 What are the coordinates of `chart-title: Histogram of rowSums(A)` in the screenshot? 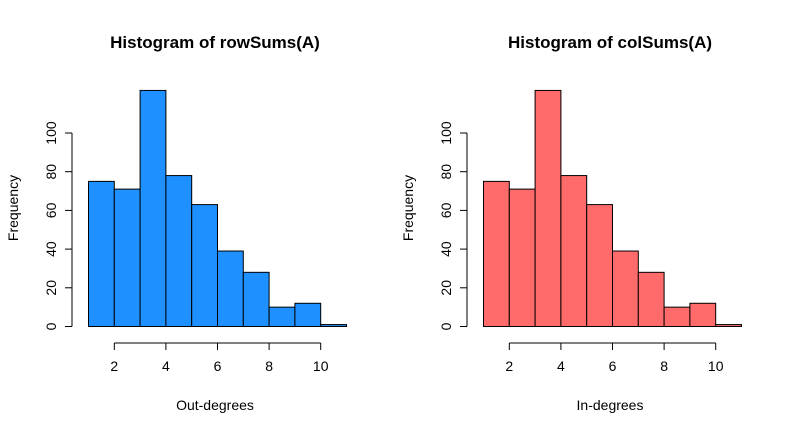 It's located at (215, 42).